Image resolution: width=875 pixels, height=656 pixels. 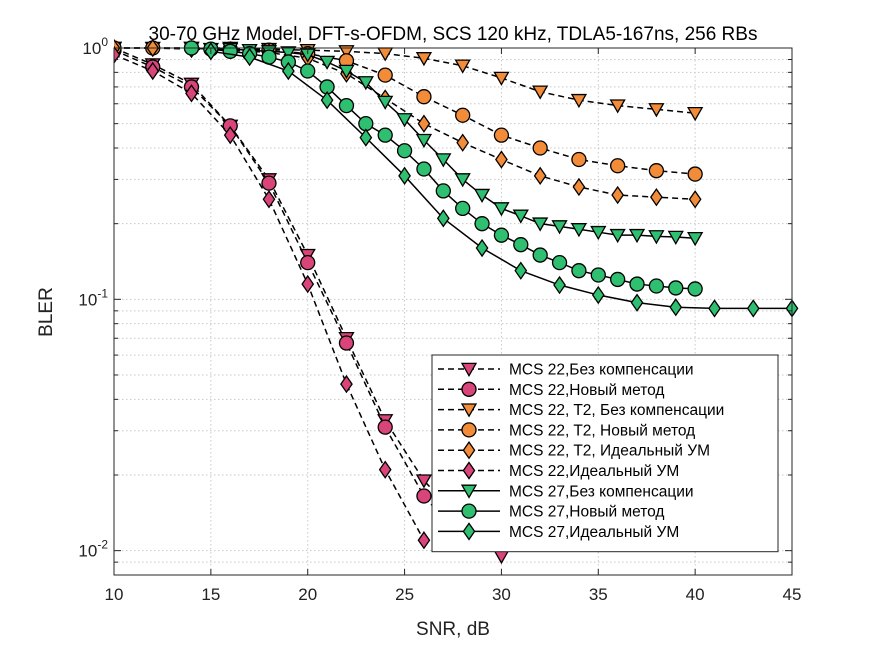 What do you see at coordinates (586, 390) in the screenshot?
I see `legend-label: MCS 22,Новый метод` at bounding box center [586, 390].